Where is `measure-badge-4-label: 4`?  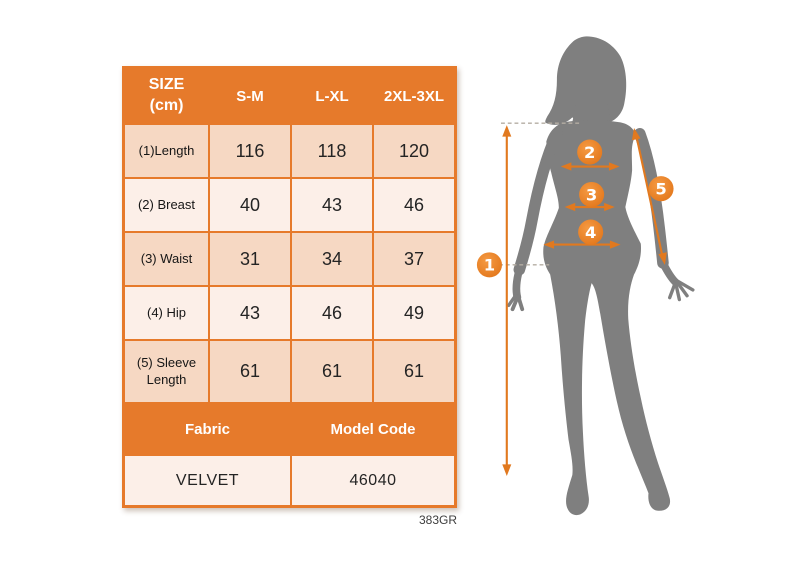
measure-badge-4-label: 4 is located at coordinates (590, 232).